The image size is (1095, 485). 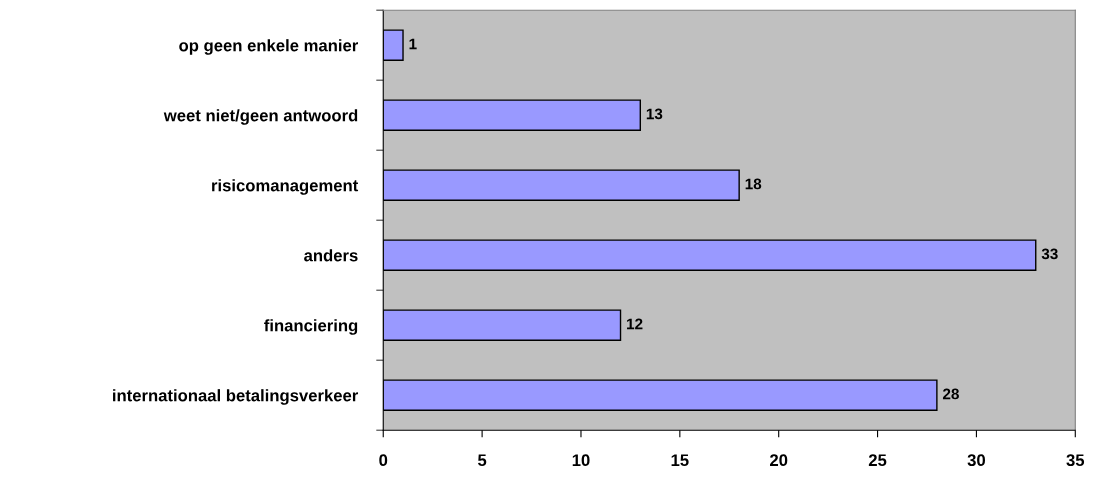 What do you see at coordinates (581, 460) in the screenshot?
I see `x-tick-label: 10` at bounding box center [581, 460].